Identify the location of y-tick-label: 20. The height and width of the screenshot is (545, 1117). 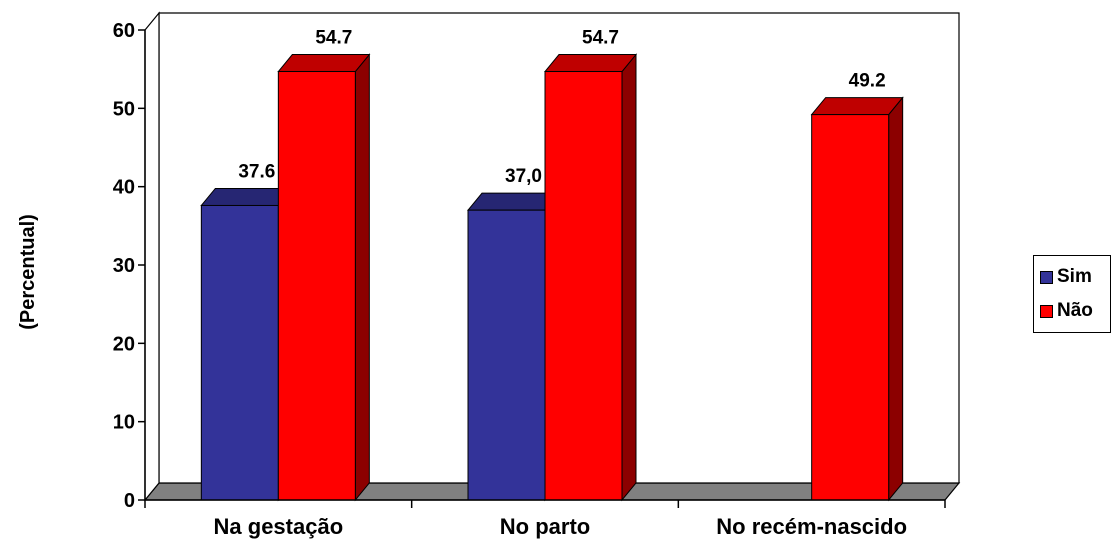
(124, 344).